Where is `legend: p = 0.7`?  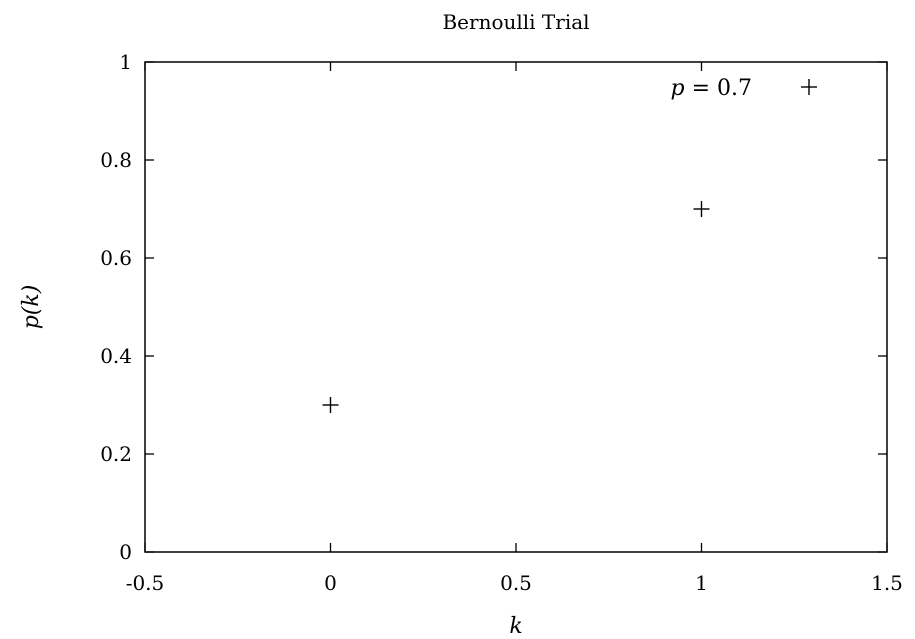
legend: p = 0.7 is located at coordinates (743, 88).